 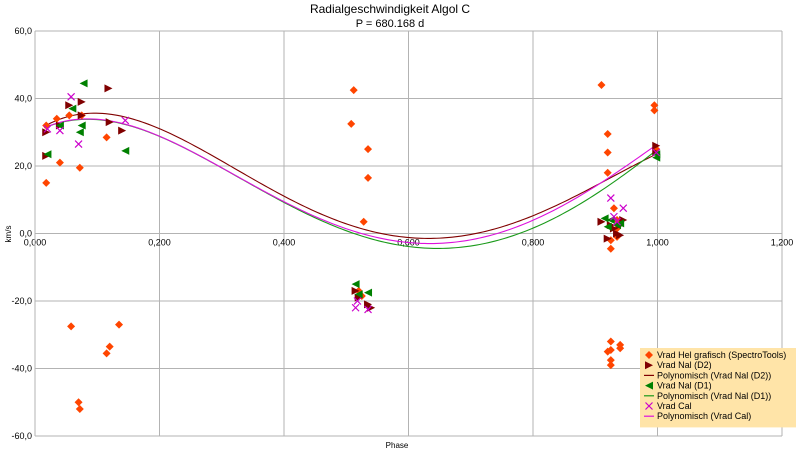 What do you see at coordinates (23, 166) in the screenshot?
I see `y-tick-label: 20,0` at bounding box center [23, 166].